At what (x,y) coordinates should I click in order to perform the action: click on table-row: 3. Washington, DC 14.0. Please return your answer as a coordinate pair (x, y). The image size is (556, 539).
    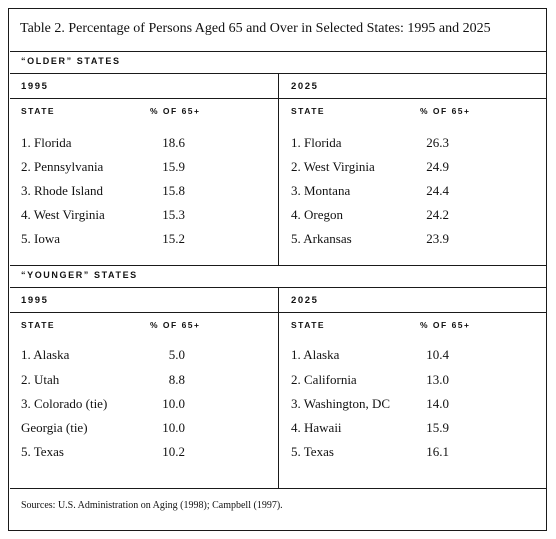
    Looking at the image, I should click on (370, 404).